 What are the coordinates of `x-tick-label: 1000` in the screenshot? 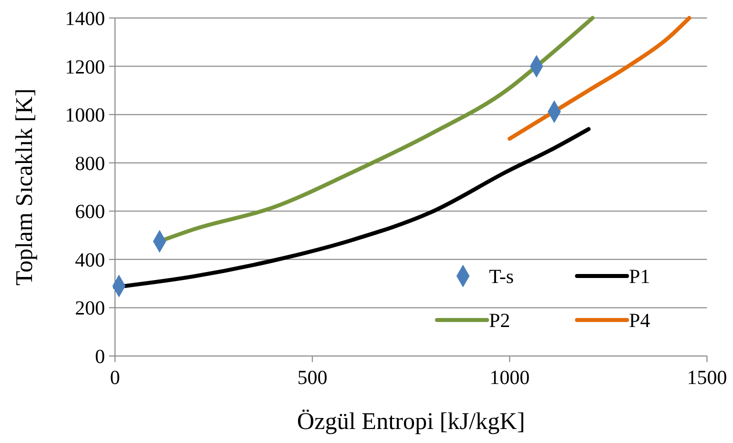 It's located at (510, 378).